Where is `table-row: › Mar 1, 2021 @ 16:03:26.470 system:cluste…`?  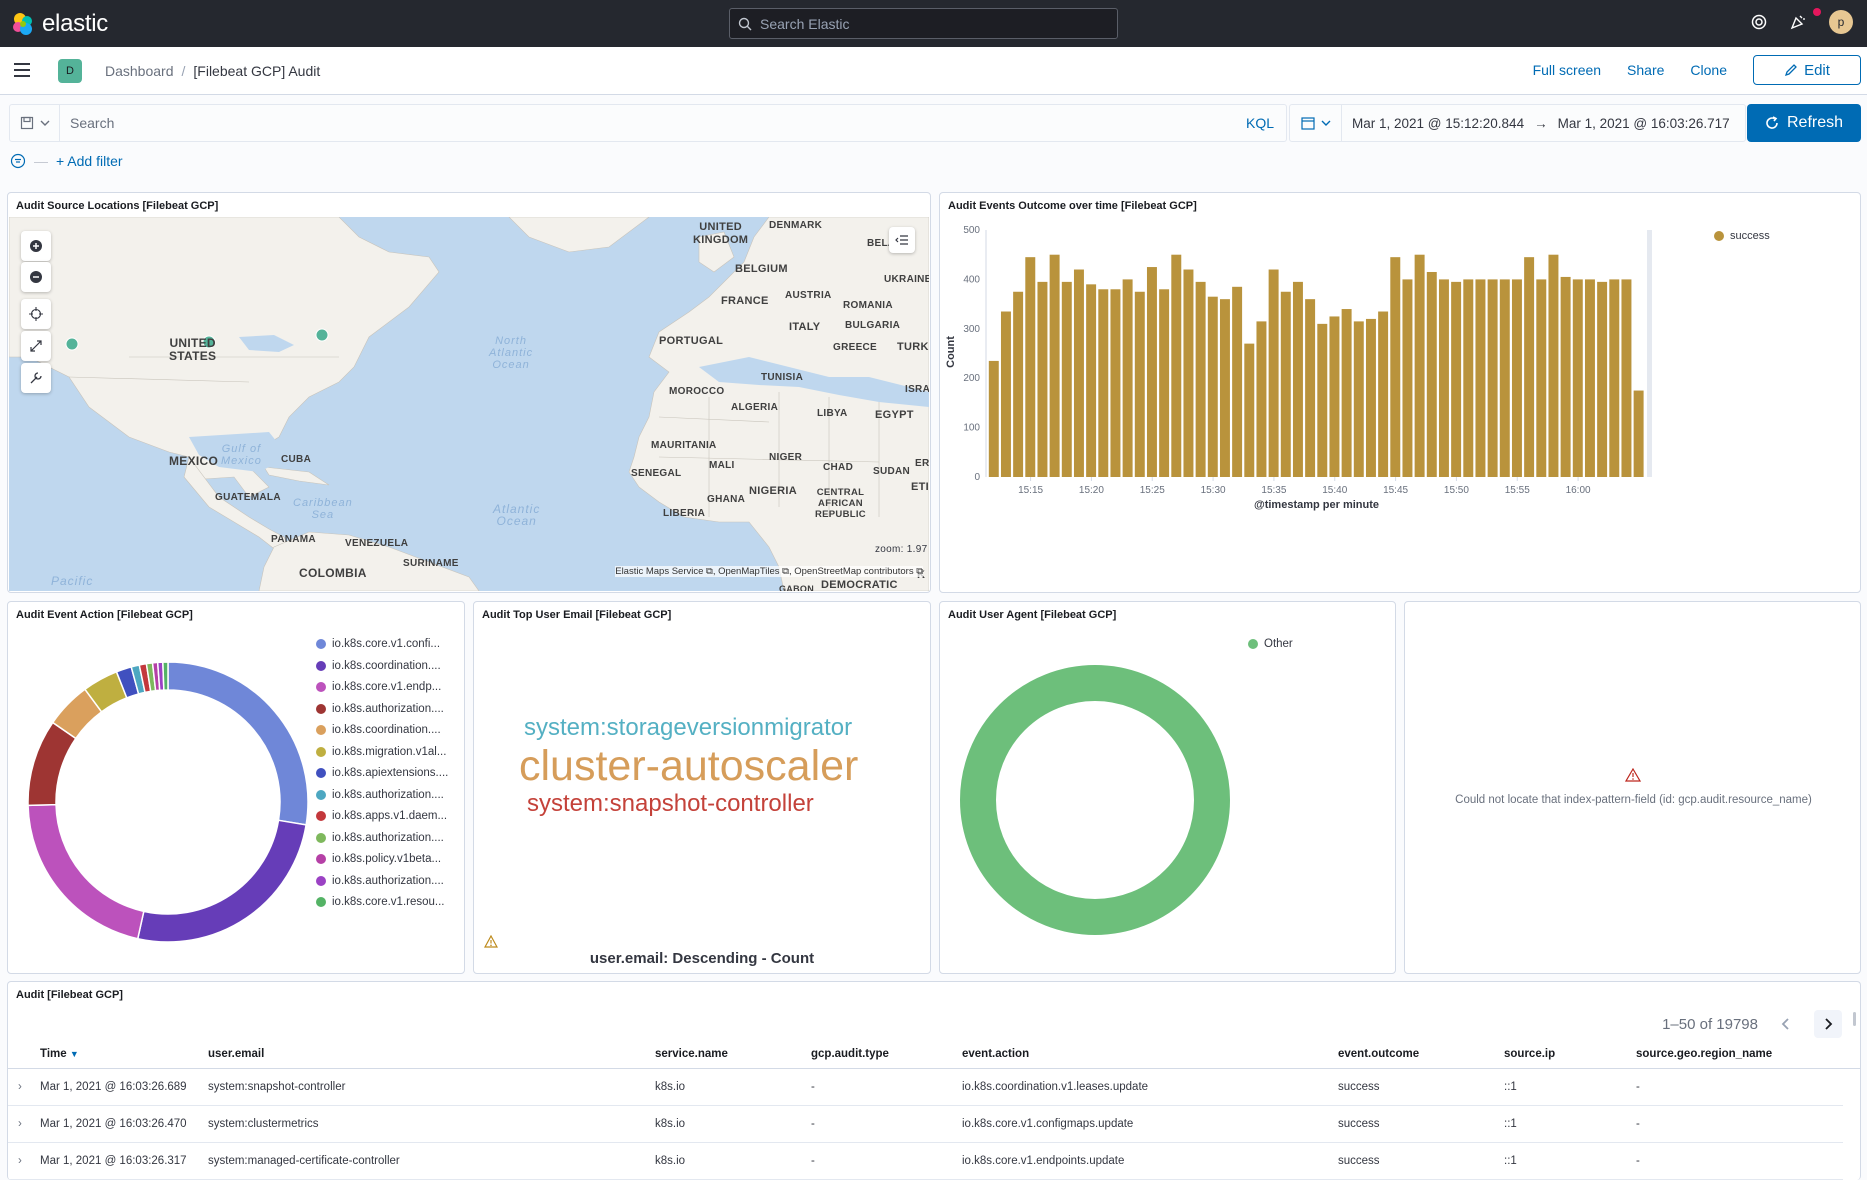 table-row: › Mar 1, 2021 @ 16:03:26.470 system:cluste… is located at coordinates (925, 1124).